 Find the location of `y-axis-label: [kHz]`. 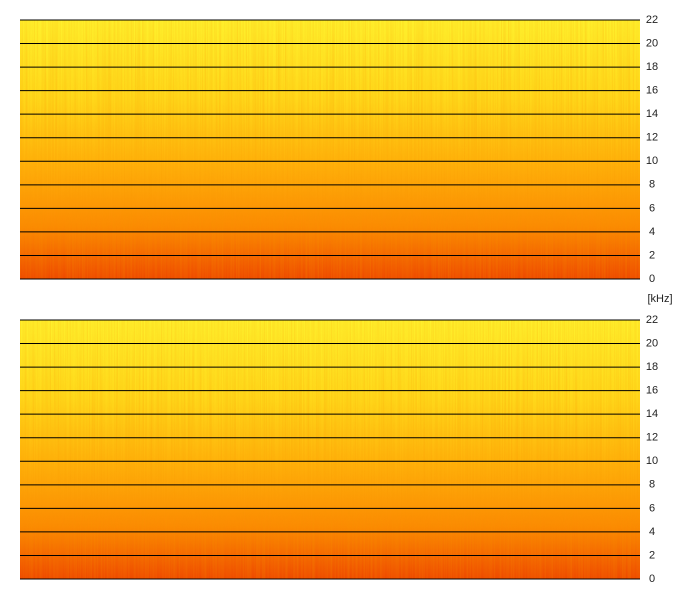

y-axis-label: [kHz] is located at coordinates (659, 299).